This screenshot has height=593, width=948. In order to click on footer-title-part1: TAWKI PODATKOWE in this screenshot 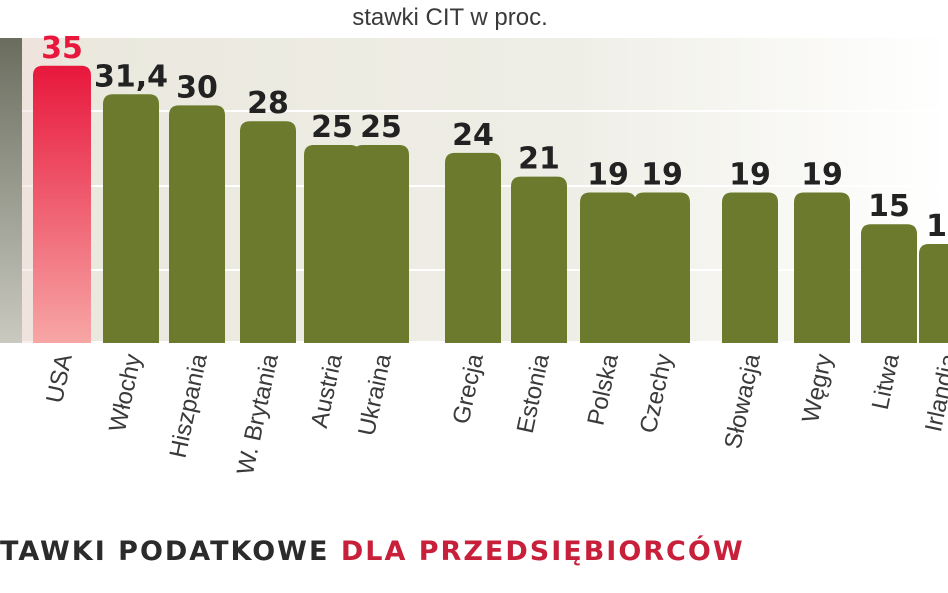, I will do `click(165, 551)`.